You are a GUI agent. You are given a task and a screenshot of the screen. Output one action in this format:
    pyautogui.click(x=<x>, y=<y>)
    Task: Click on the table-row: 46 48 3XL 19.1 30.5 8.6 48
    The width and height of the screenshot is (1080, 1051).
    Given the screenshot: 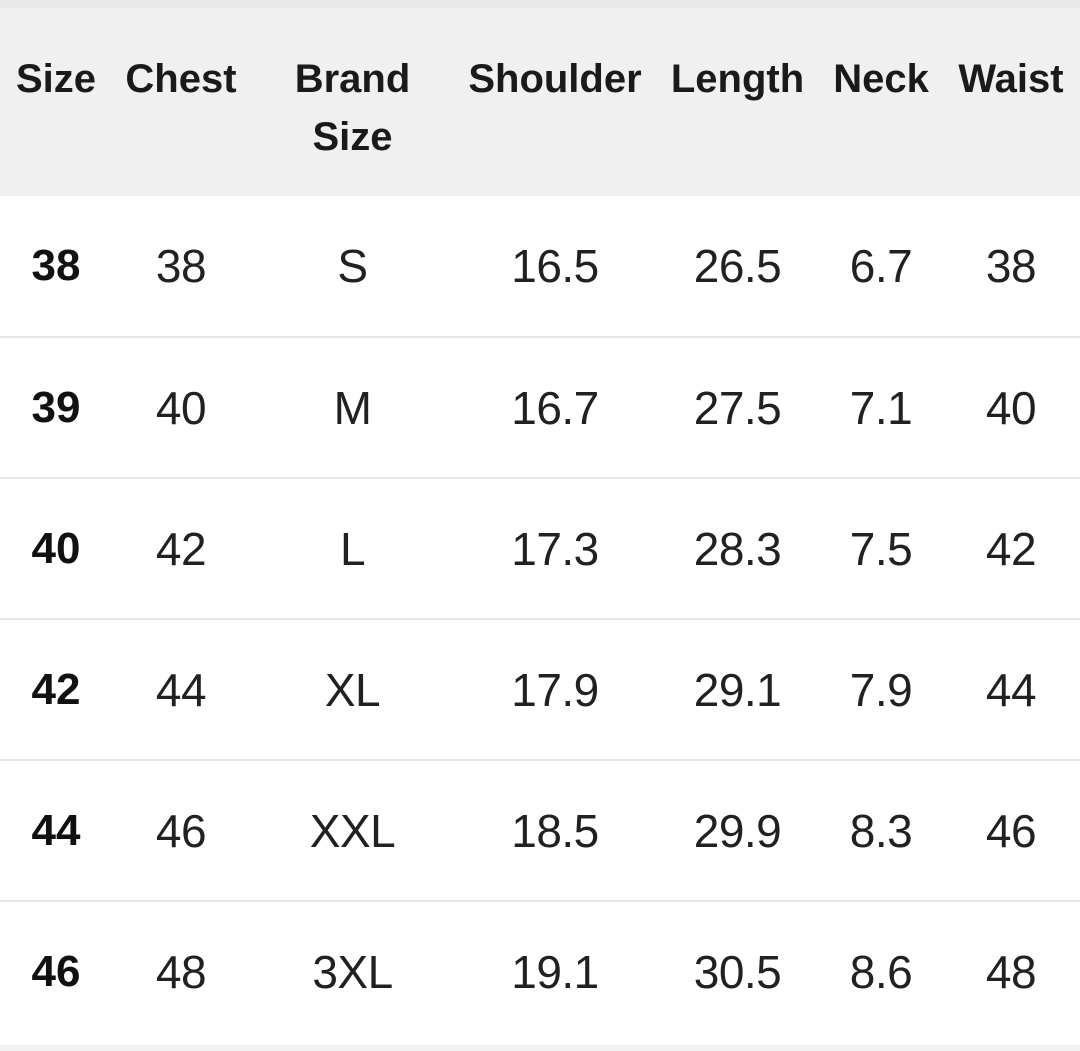 What is the action you would take?
    pyautogui.click(x=540, y=971)
    